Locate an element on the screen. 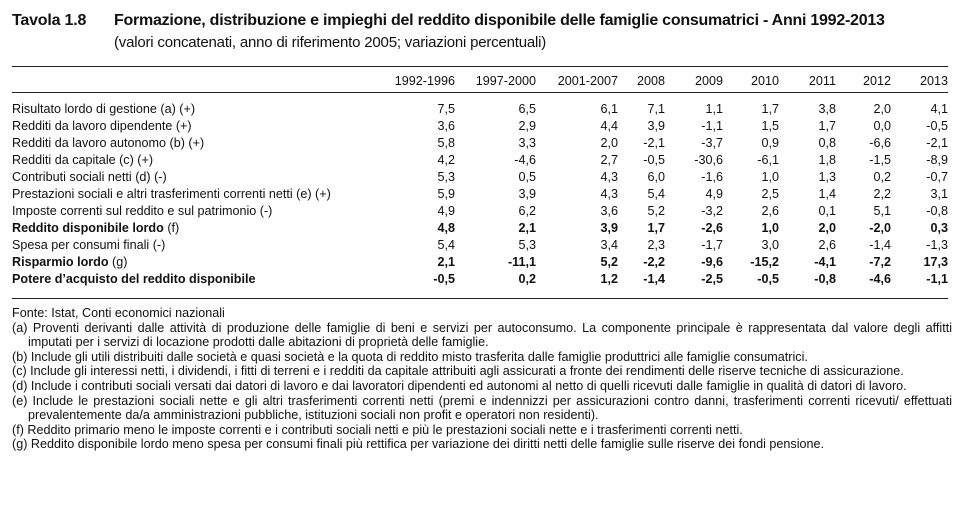  table-cell: 5,4 is located at coordinates (446, 245).